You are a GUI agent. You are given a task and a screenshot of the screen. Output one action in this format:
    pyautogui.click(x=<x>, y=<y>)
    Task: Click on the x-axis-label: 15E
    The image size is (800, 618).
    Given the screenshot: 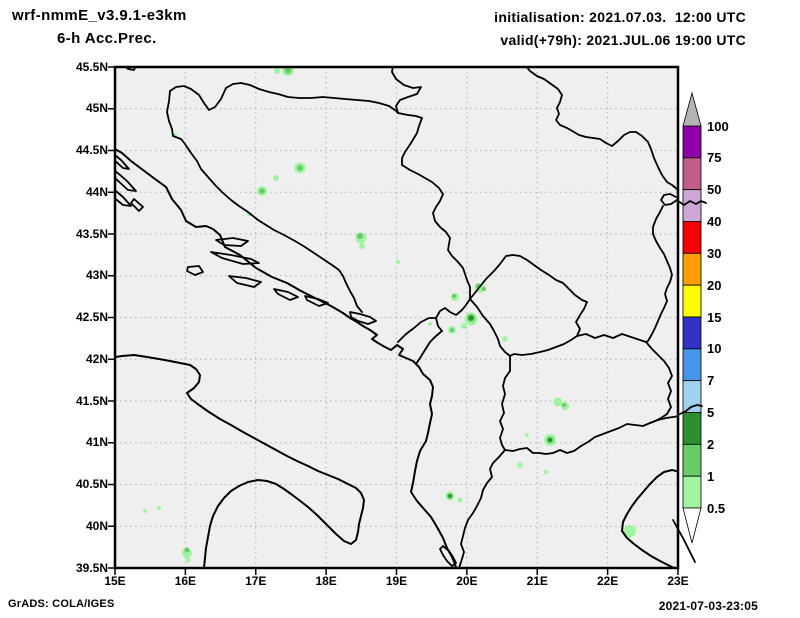 What is the action you would take?
    pyautogui.click(x=115, y=581)
    